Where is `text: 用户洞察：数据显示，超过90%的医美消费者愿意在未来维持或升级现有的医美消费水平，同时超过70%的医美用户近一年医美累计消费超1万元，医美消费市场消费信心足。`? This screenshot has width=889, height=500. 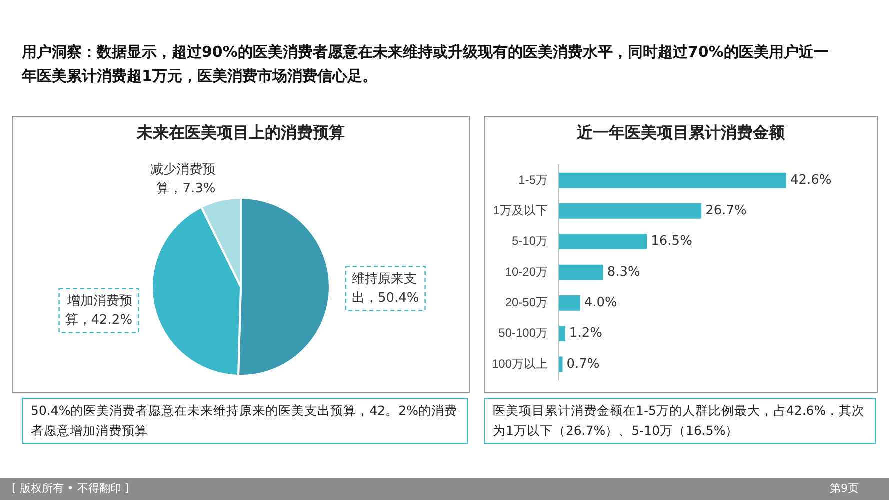
text: 用户洞察：数据显示，超过90%的医美消费者愿意在未来维持或升级现有的医美消费水平，同时超过70%的医美用户近一年医美累计消费超1万元，医美消费市场消费信心足。 is located at coordinates (426, 64).